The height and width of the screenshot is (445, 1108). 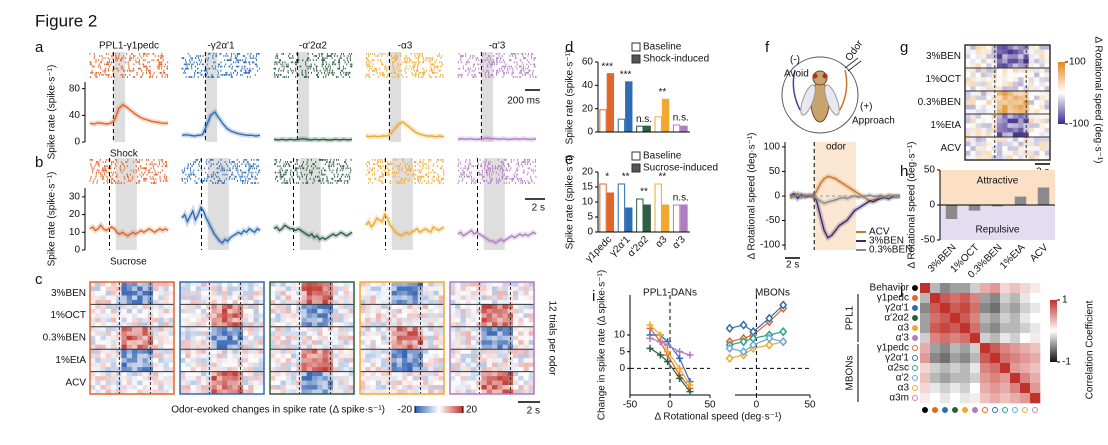 I want to click on colorbar-label: Δ Rotational speed (deg·s⁻¹), so click(x=1097, y=99).